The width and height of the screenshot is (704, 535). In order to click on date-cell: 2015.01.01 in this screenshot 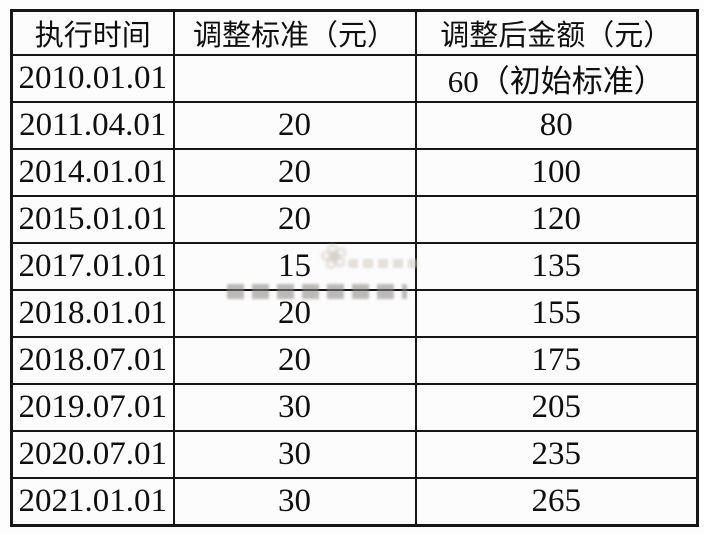, I will do `click(92, 219)`.